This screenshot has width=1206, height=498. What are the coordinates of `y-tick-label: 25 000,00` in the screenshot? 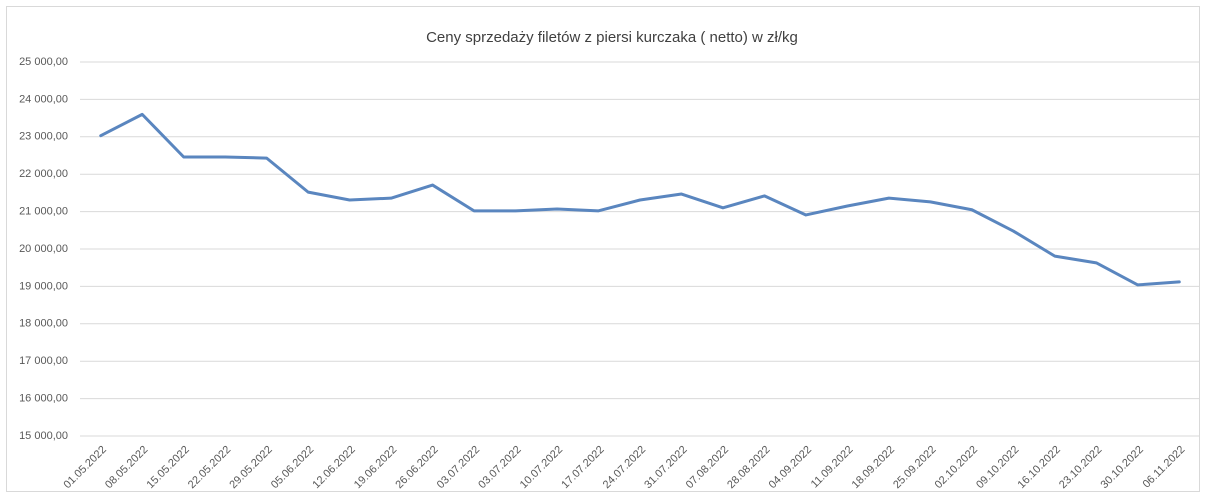 It's located at (43, 62).